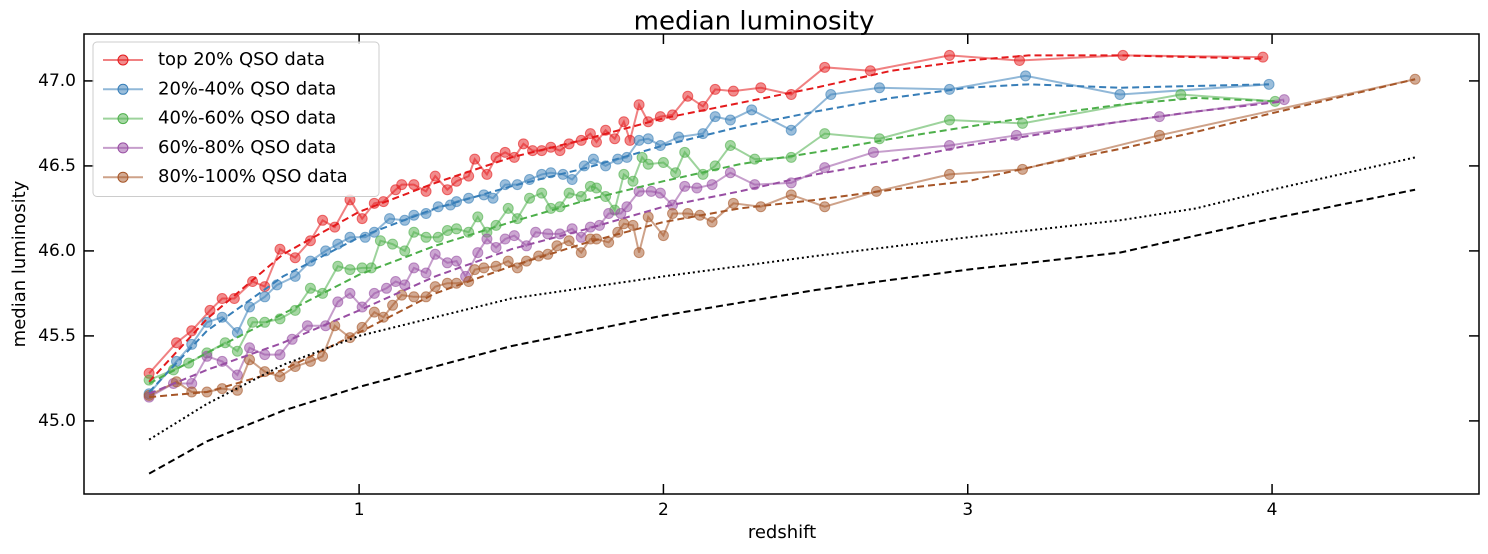 The image size is (1488, 554). I want to click on y-tick-label: 45.5, so click(57, 336).